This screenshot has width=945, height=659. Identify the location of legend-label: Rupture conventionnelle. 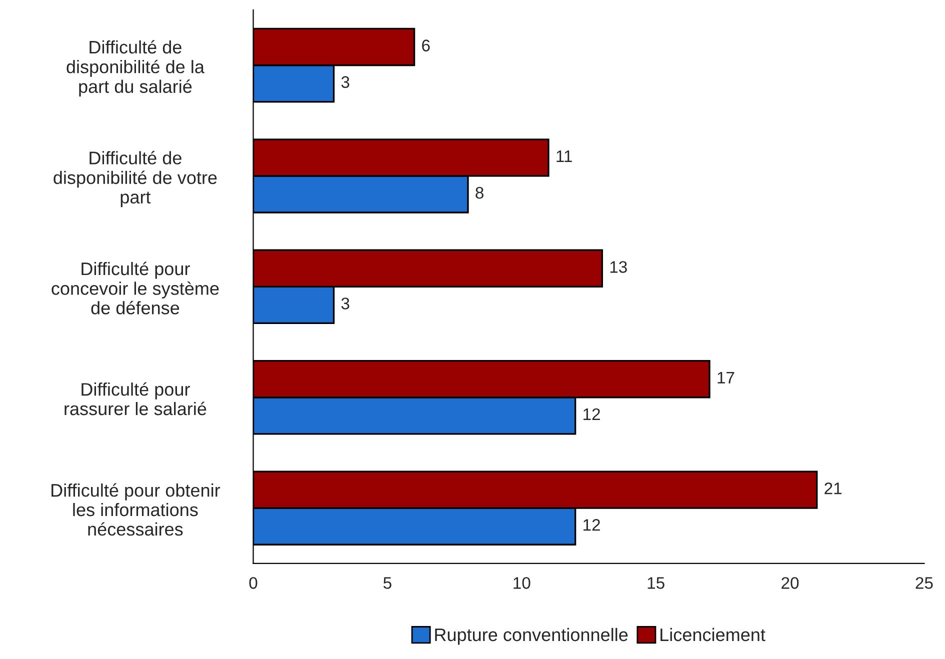
(531, 636).